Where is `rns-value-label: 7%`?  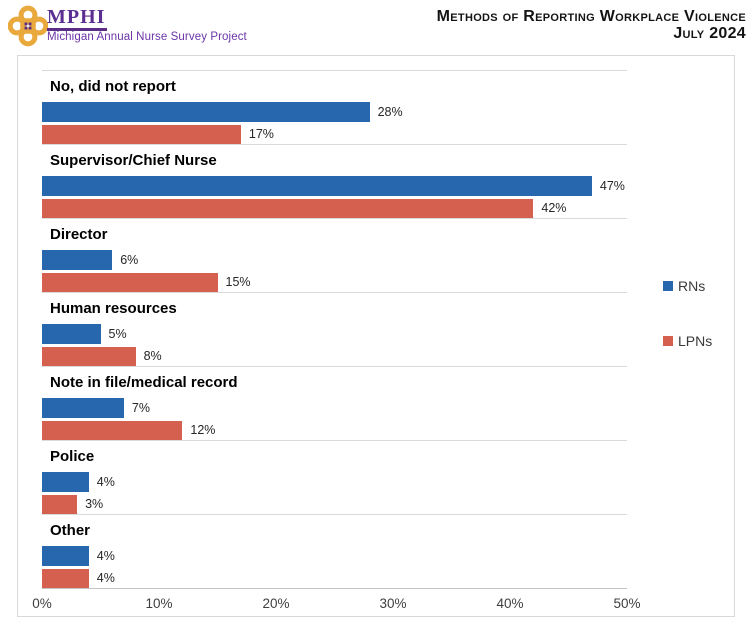 rns-value-label: 7% is located at coordinates (140, 408).